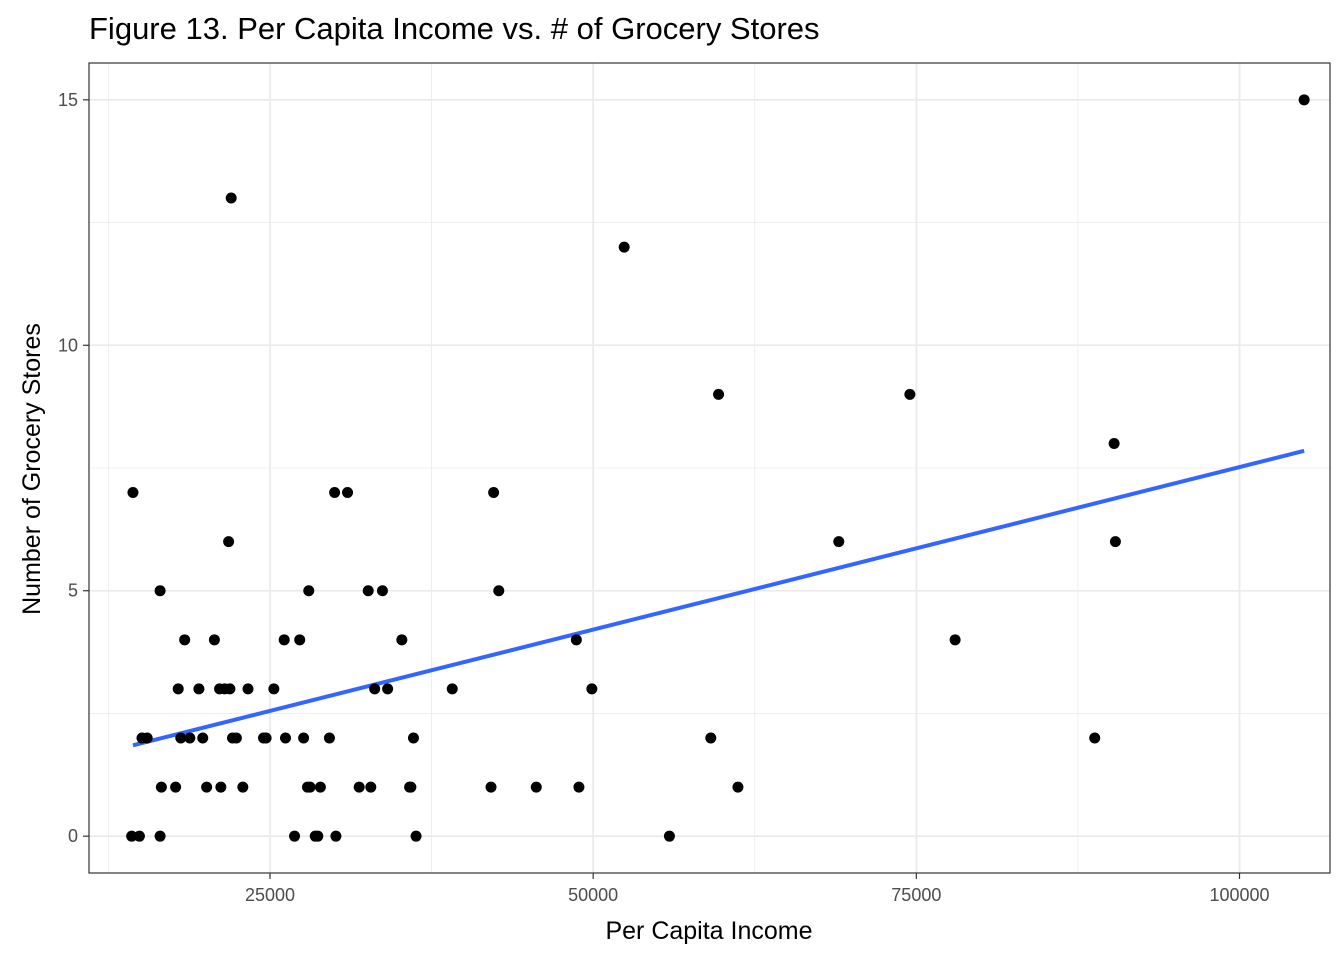 The width and height of the screenshot is (1344, 960). I want to click on y-tick-label: 5, so click(73, 591).